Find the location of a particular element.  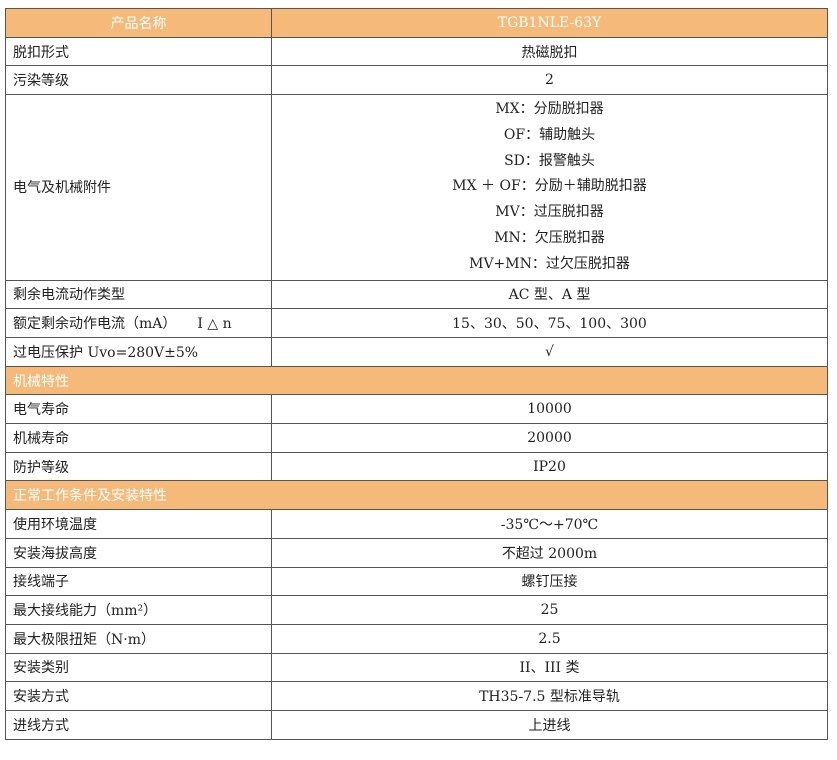

row-label: 防护等级 is located at coordinates (138, 466).